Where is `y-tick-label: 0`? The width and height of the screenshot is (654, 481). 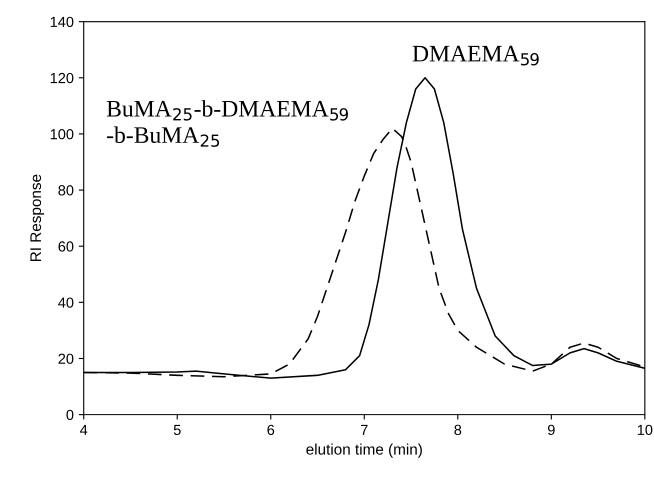
y-tick-label: 0 is located at coordinates (70, 415).